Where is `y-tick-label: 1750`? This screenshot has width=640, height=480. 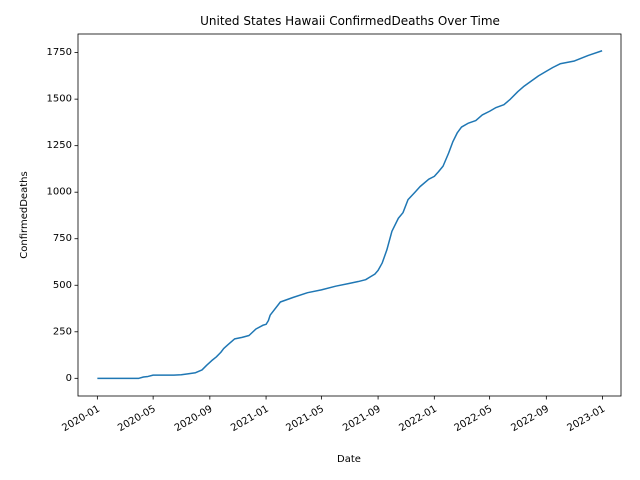 y-tick-label: 1750 is located at coordinates (59, 52).